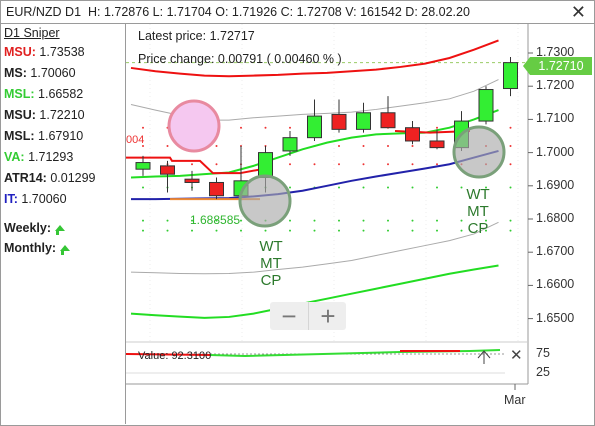  What do you see at coordinates (44, 115) in the screenshot?
I see `indicator-row: MSU: 1.72210` at bounding box center [44, 115].